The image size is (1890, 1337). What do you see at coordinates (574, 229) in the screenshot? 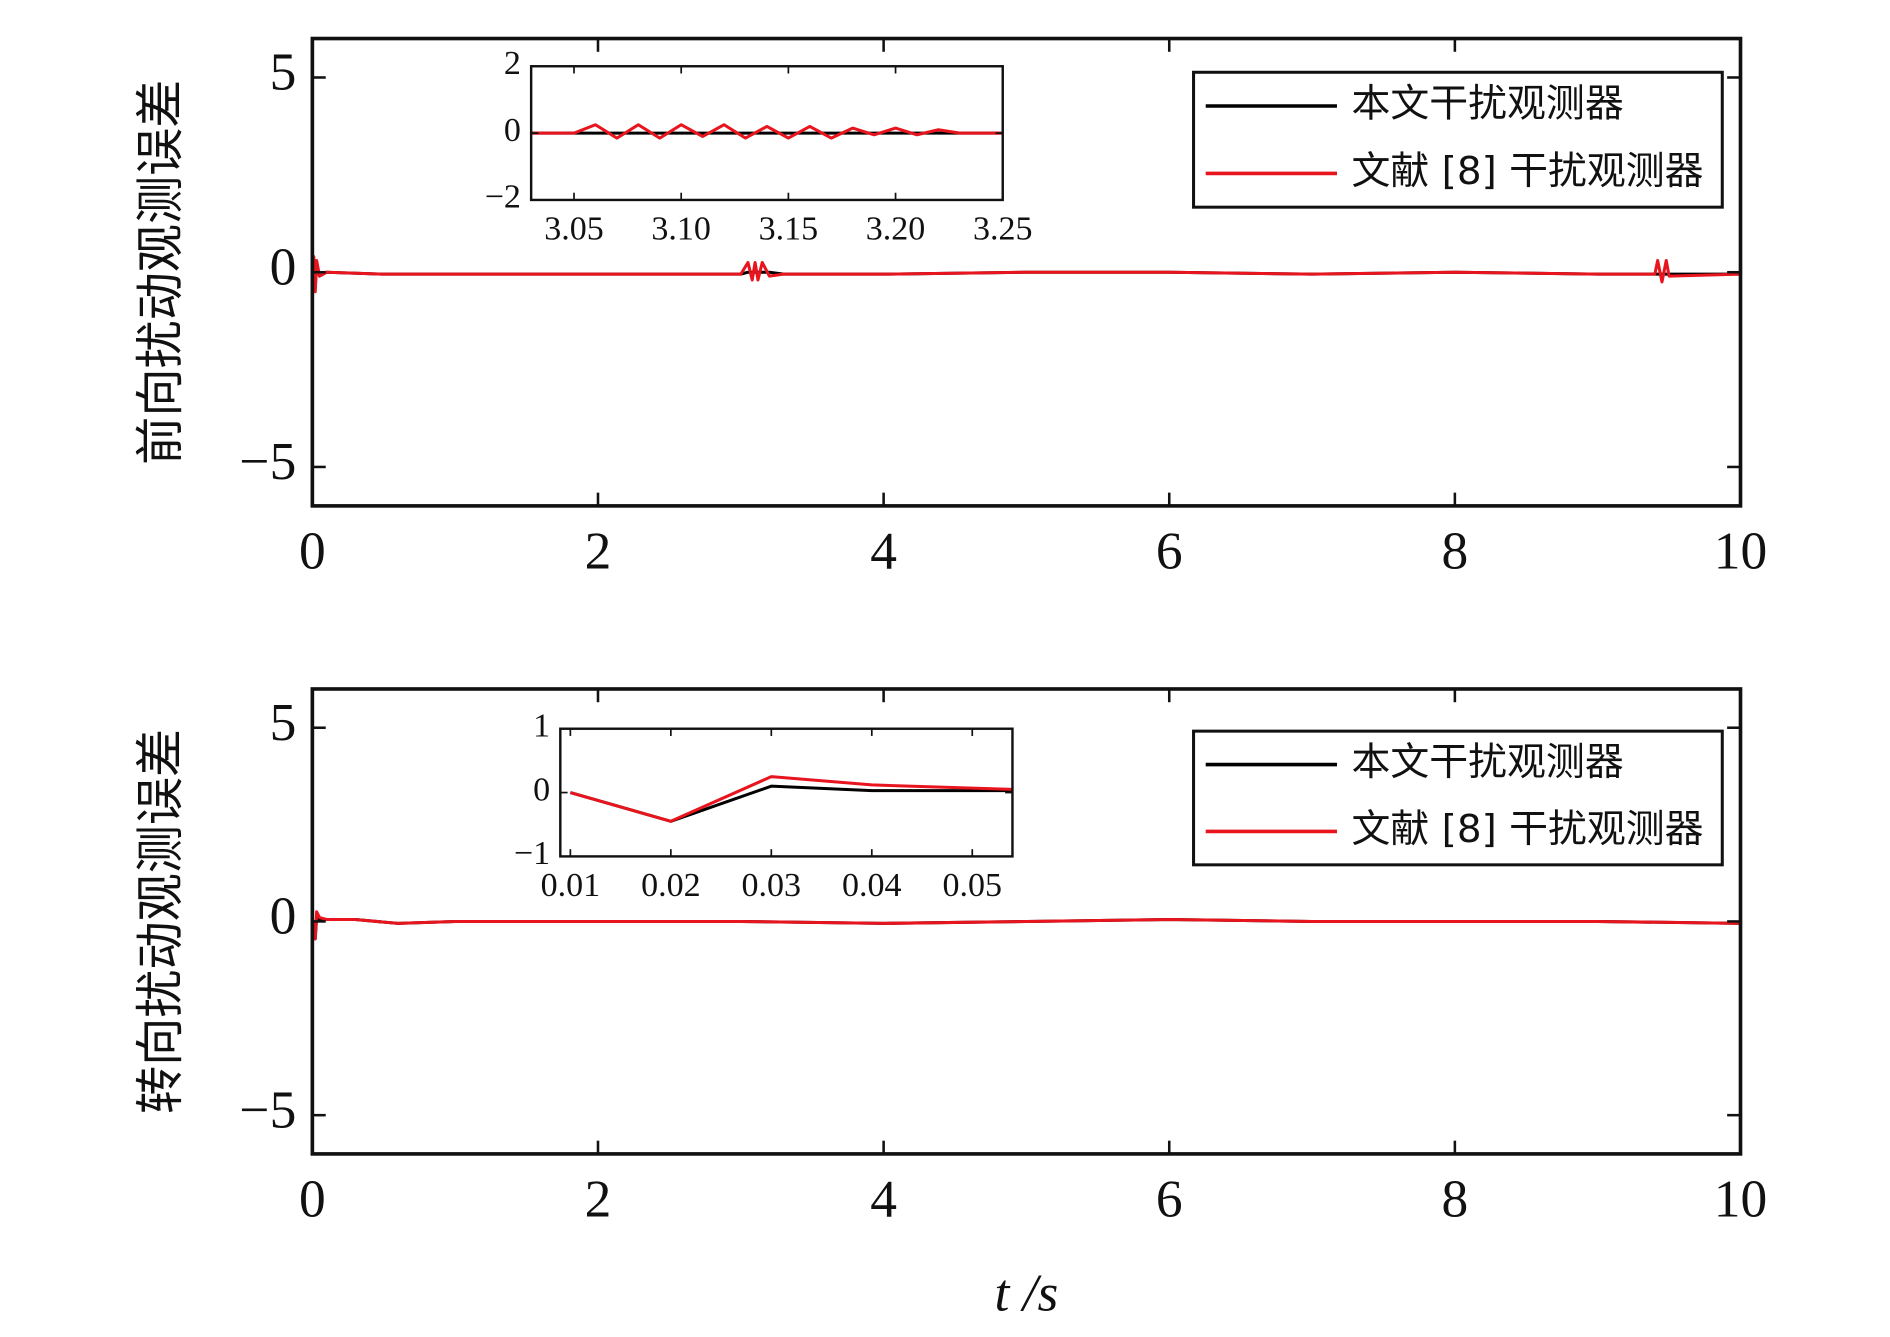
I see `x-tick-label: 3.05` at bounding box center [574, 229].